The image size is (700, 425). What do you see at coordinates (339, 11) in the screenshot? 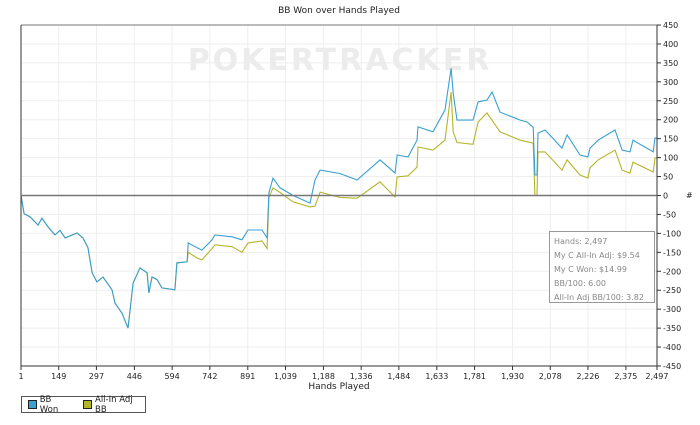
I see `chart-title: BB Won over Hands Played` at bounding box center [339, 11].